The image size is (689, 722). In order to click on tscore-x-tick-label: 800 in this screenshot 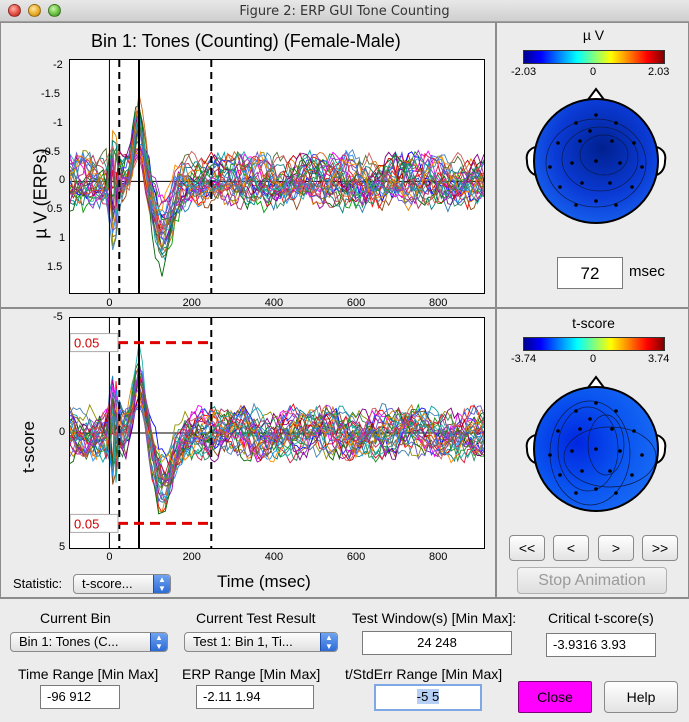, I will do `click(438, 557)`.